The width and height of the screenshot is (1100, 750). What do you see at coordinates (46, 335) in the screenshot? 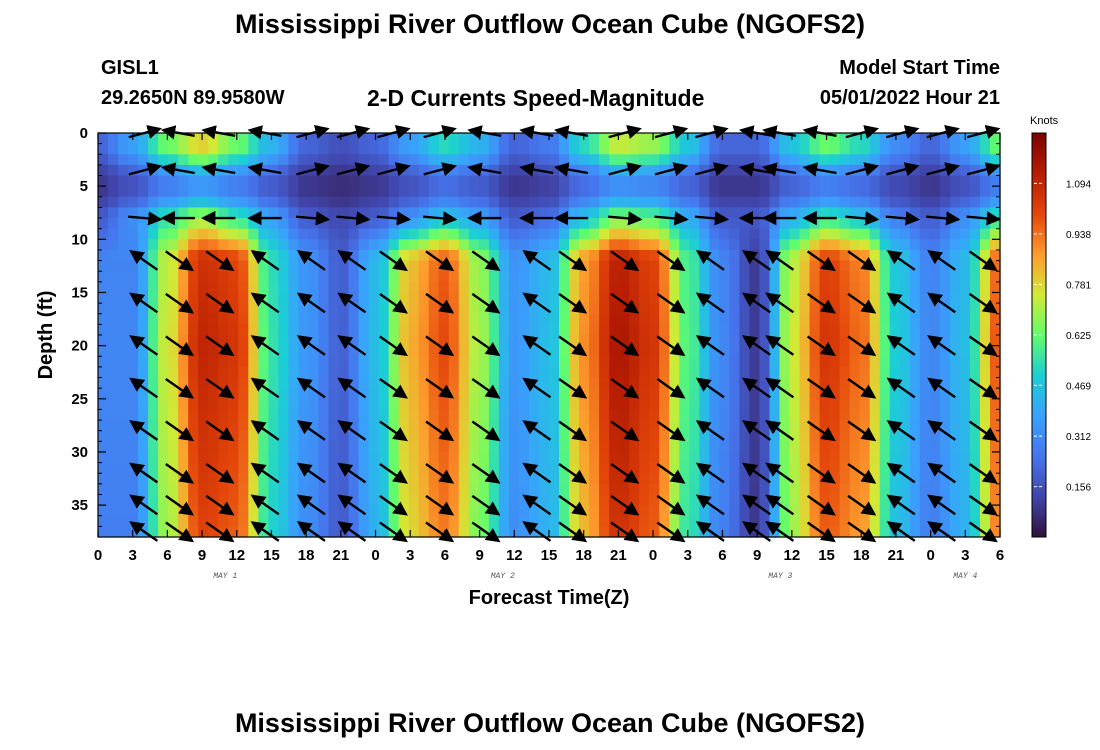
I see `y-axis-label: Depth (ft)` at bounding box center [46, 335].